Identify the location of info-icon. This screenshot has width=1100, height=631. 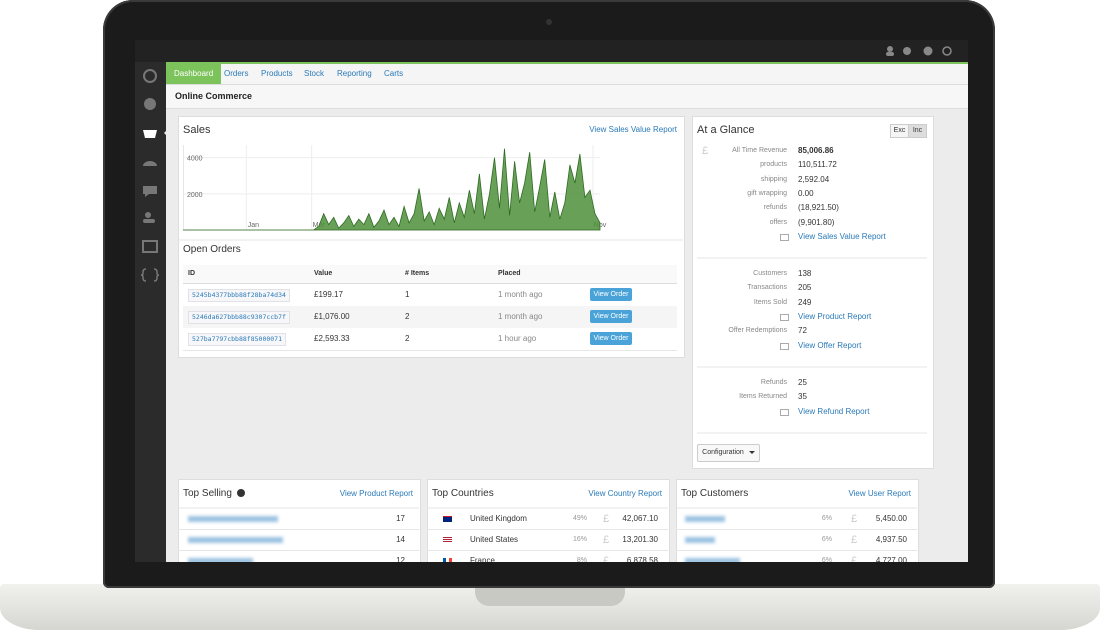
(241, 493).